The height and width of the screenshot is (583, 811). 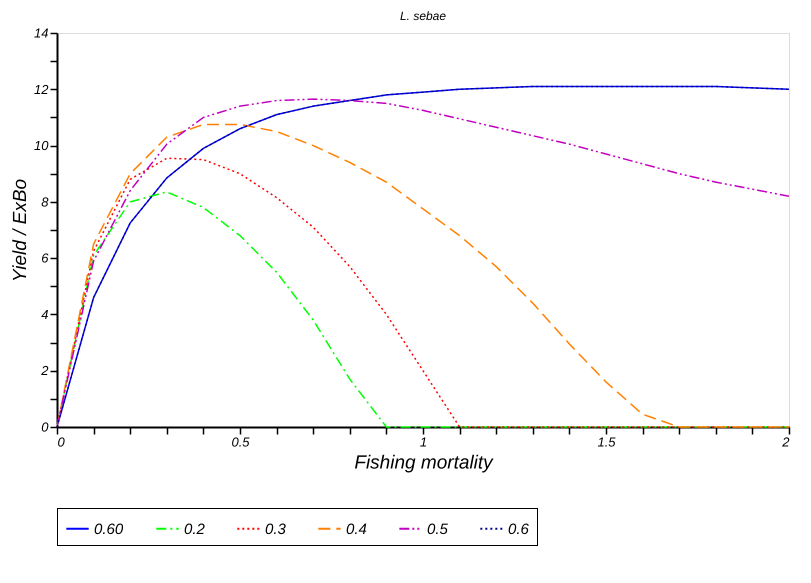 What do you see at coordinates (785, 442) in the screenshot?
I see `x-tick-label: 2` at bounding box center [785, 442].